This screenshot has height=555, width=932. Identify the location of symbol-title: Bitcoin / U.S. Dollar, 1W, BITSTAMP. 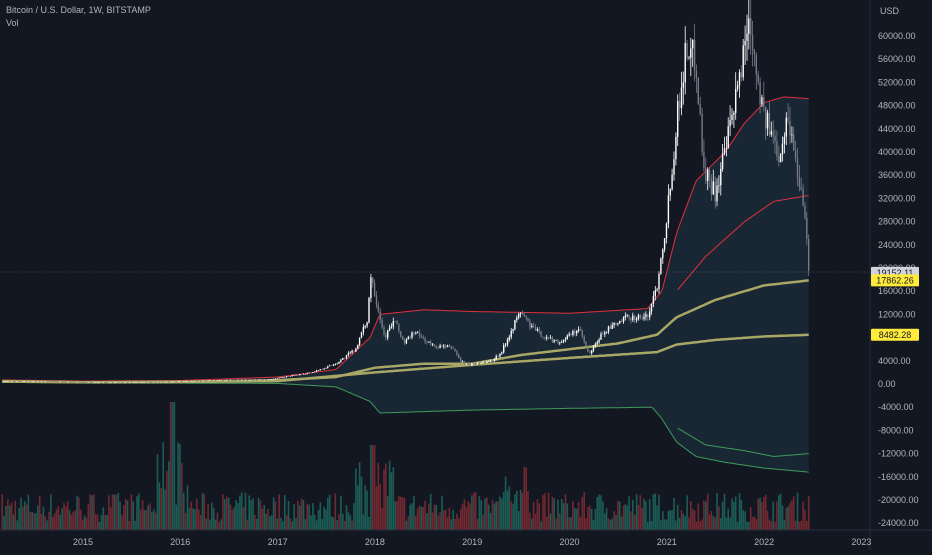
(78, 10).